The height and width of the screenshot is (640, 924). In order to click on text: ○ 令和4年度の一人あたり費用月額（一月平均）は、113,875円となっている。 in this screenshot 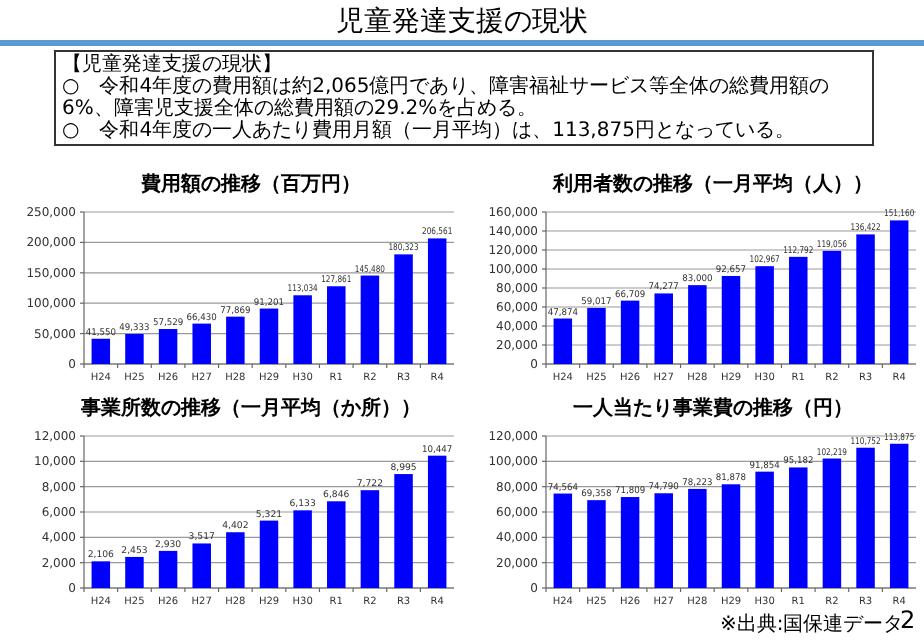, I will do `click(429, 131)`.